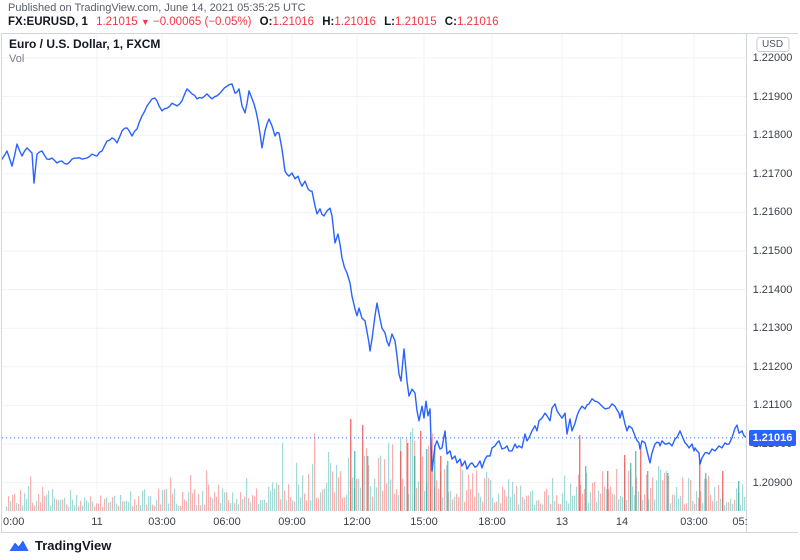 This screenshot has width=800, height=560. I want to click on price-axis-label: 1.21600, so click(772, 212).